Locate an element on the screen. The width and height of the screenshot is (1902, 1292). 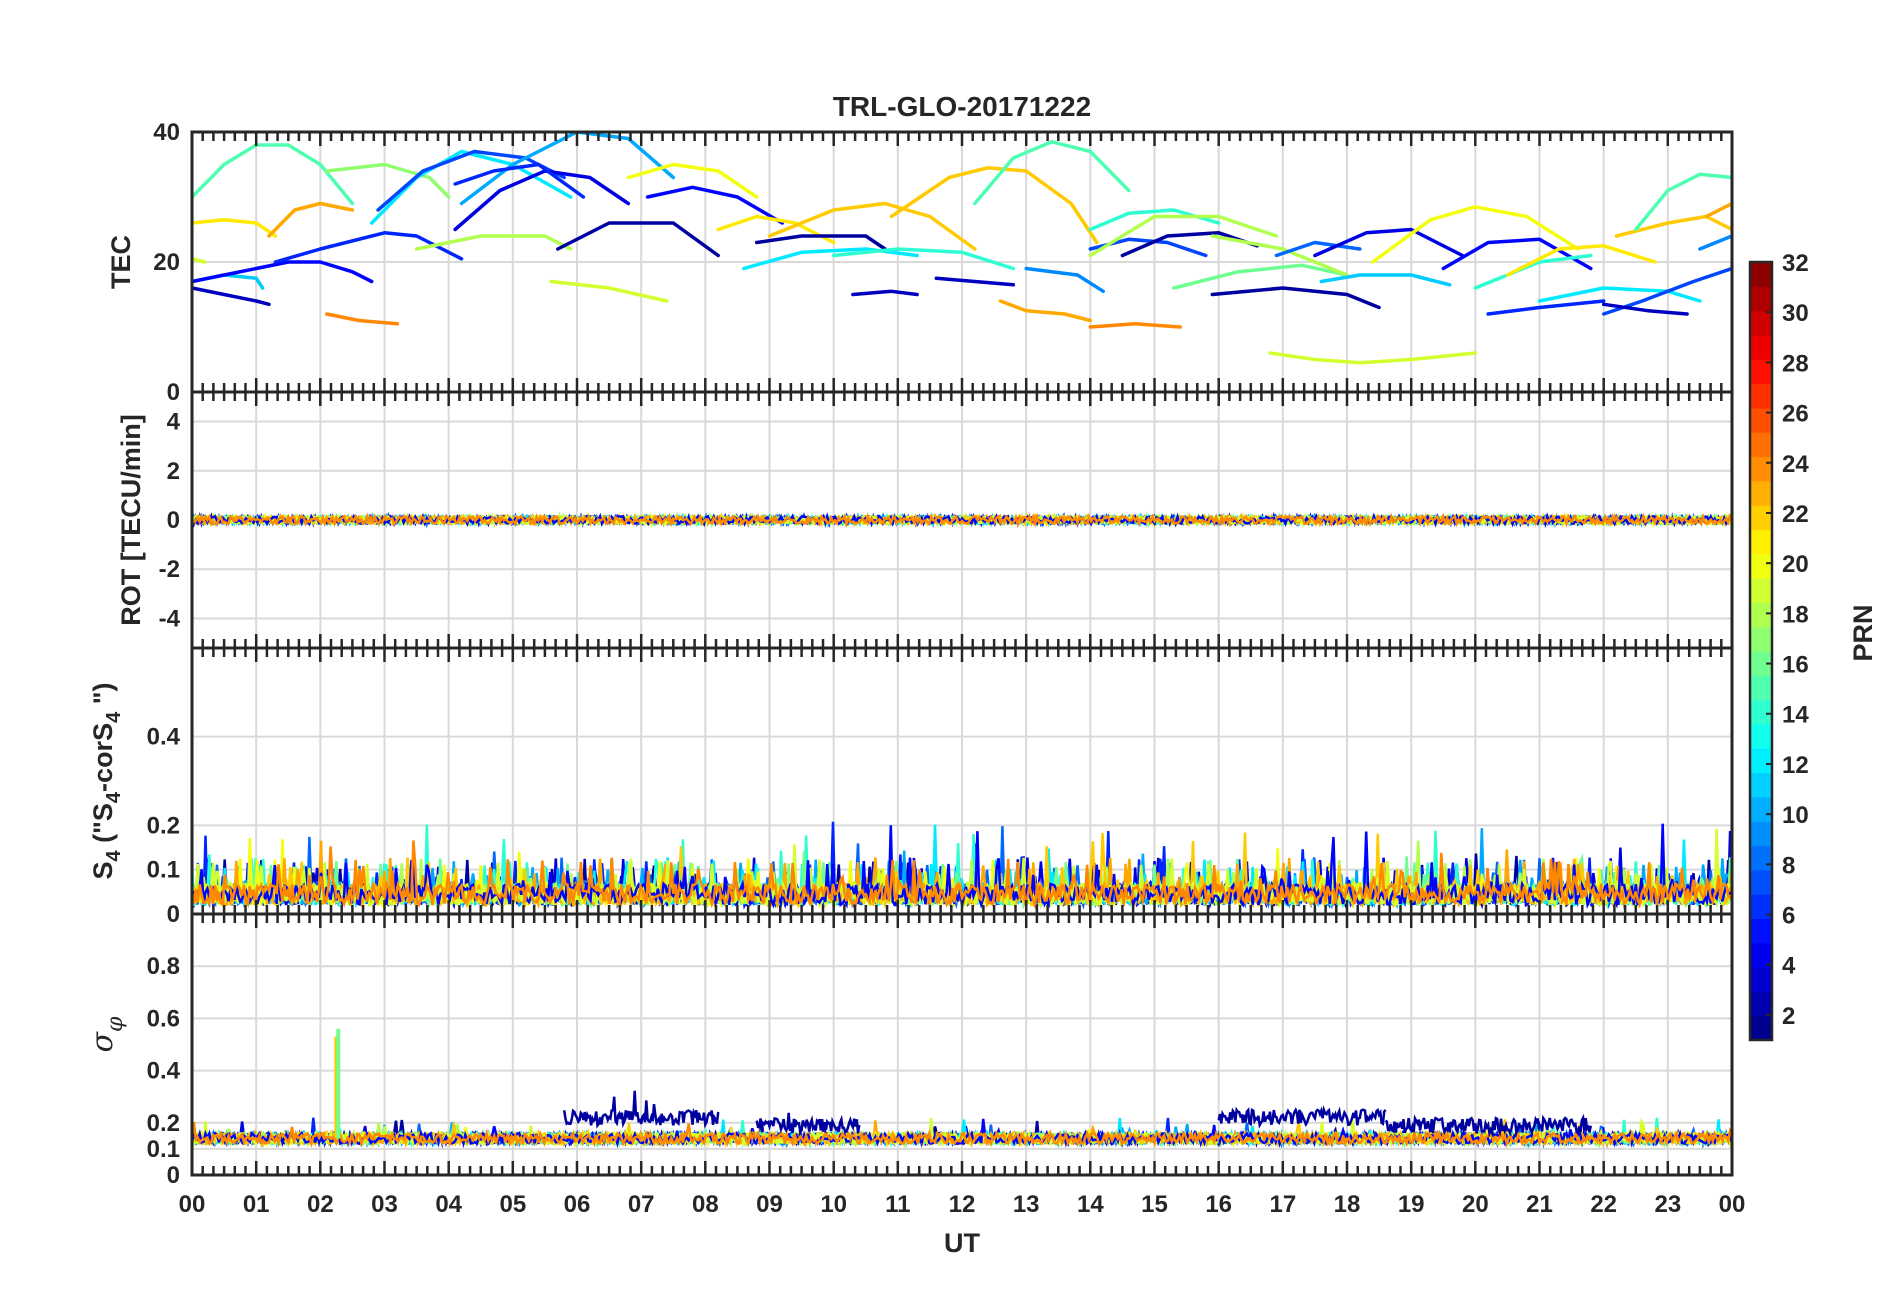
x-tick-label: 22 is located at coordinates (1603, 1204).